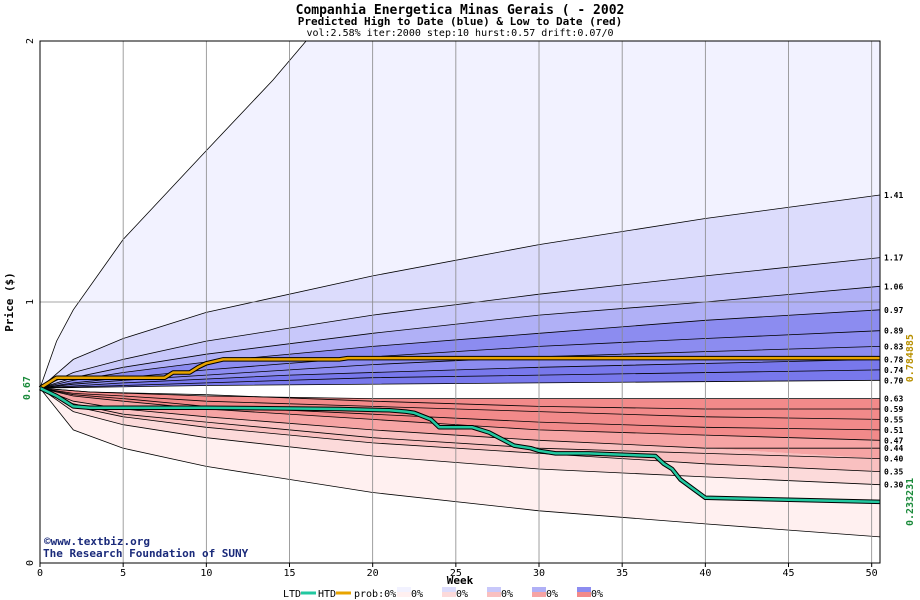  I want to click on right-value-label: 0.89, so click(893, 331).